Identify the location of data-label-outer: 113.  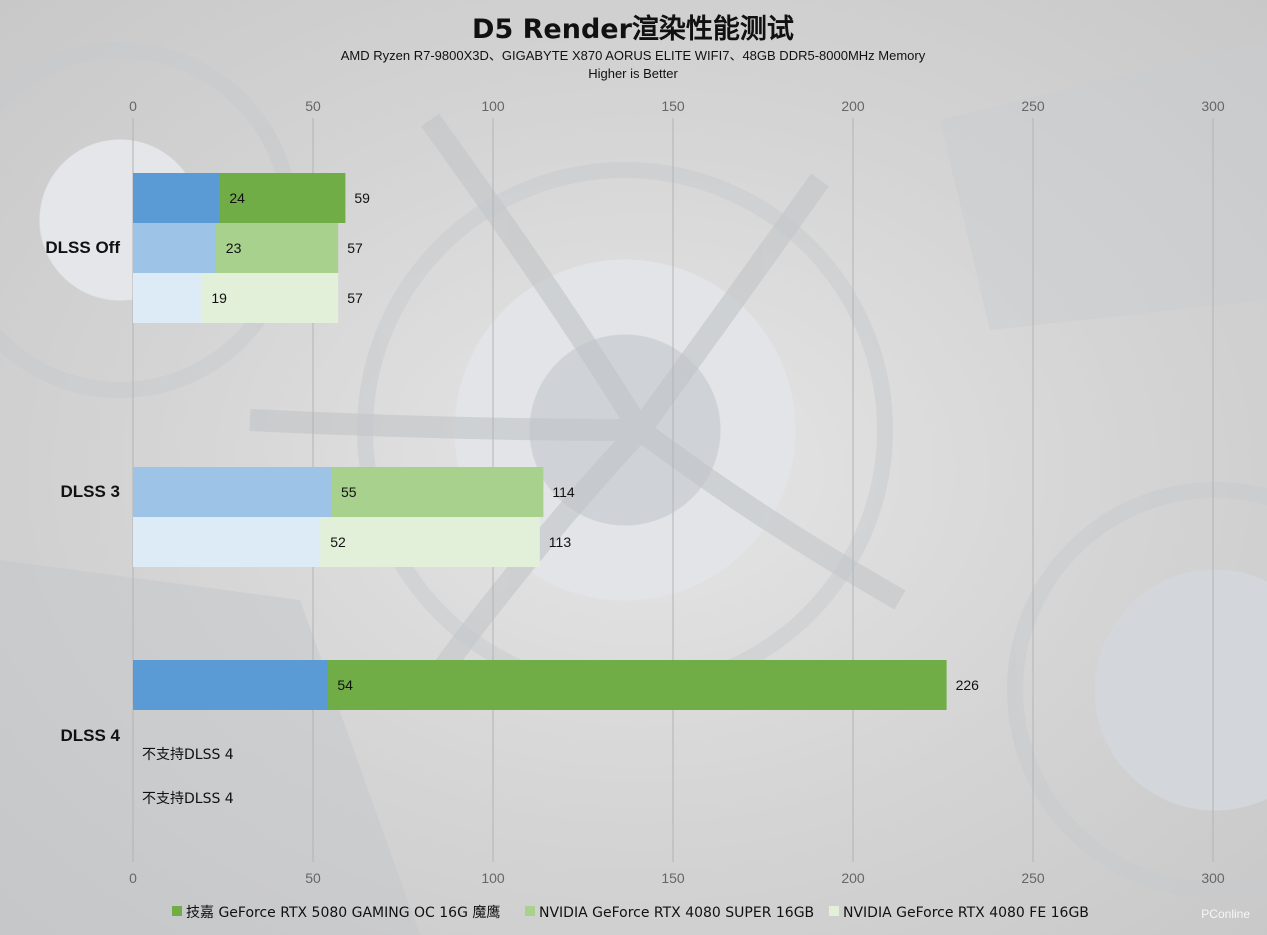
(560, 542).